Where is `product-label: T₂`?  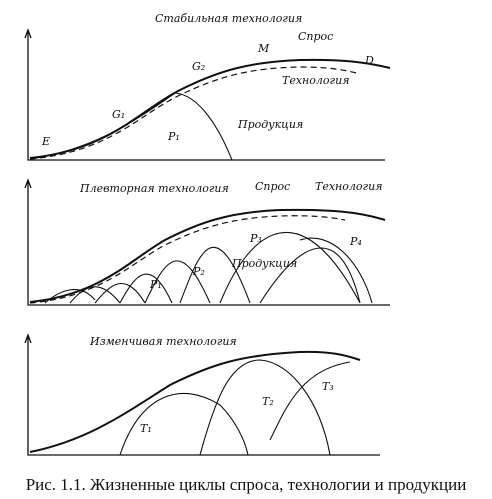 product-label: T₂ is located at coordinates (268, 401).